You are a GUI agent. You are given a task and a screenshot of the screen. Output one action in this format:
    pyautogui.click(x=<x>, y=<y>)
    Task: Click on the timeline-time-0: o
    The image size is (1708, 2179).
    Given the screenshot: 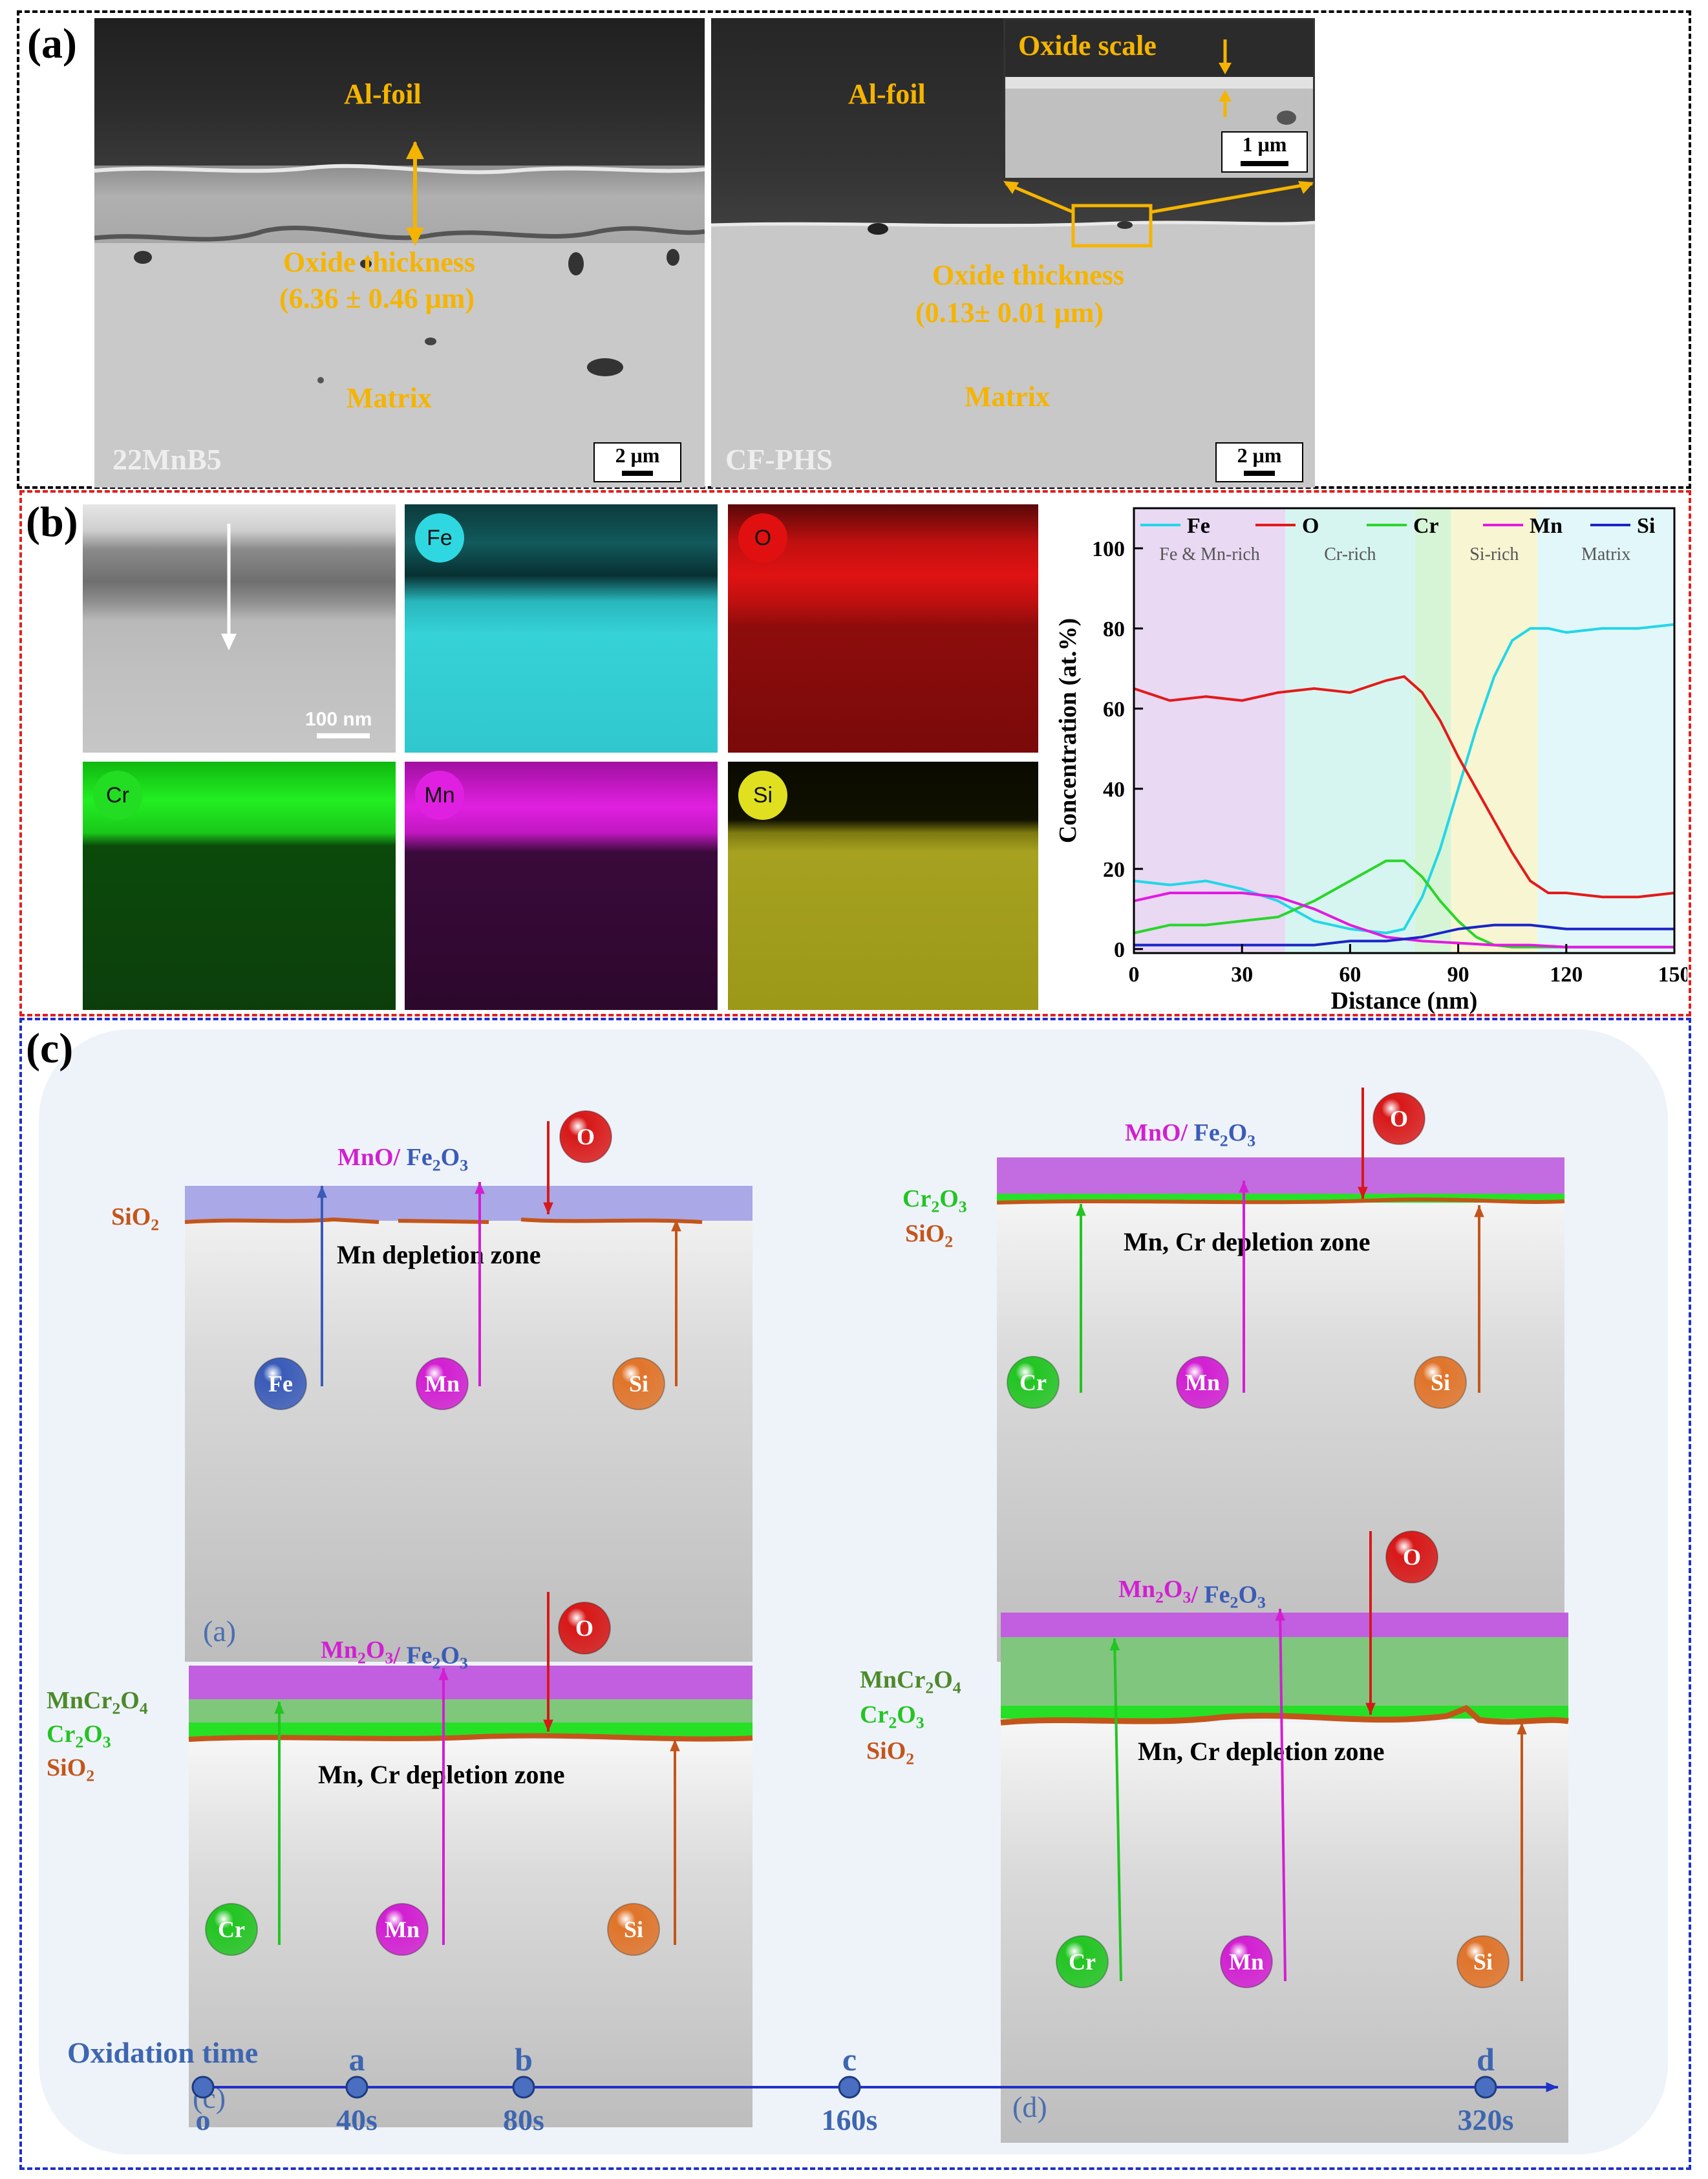 What is the action you would take?
    pyautogui.click(x=203, y=2119)
    